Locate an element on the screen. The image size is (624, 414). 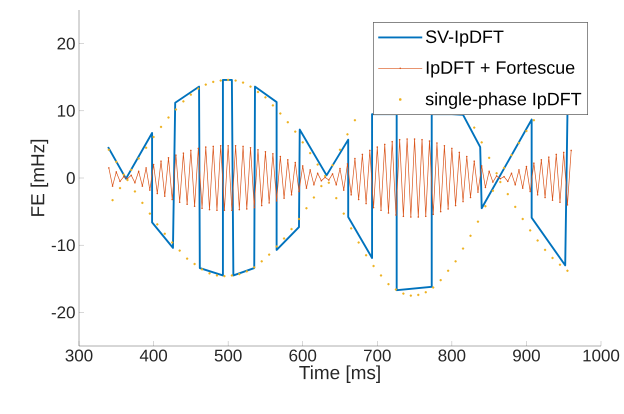
legend-label: SV-IpDFT is located at coordinates (465, 38).